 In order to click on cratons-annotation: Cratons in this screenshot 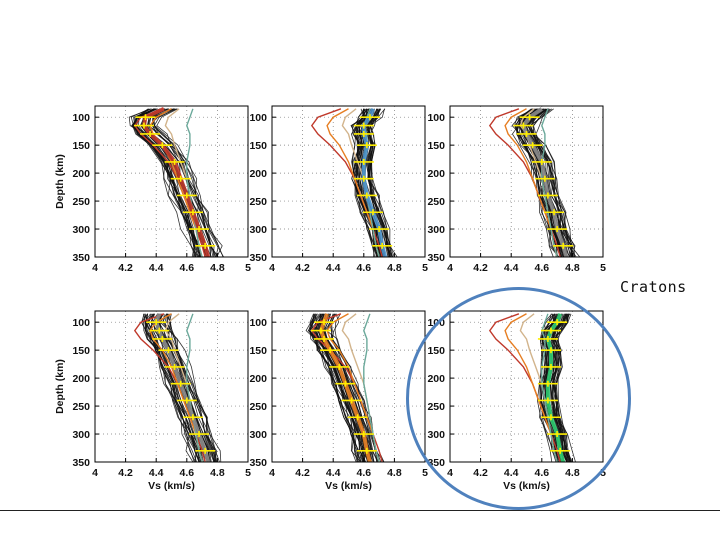, I will do `click(653, 287)`.